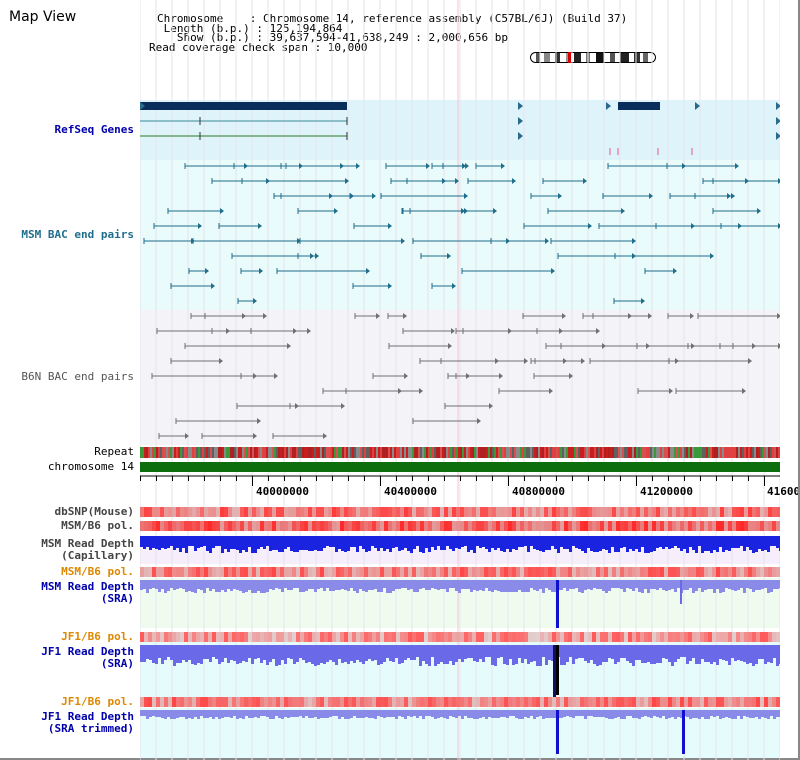  Describe the element at coordinates (77, 376) in the screenshot. I see `track-label-b6n-bac: B6N BAC end pairs` at that location.